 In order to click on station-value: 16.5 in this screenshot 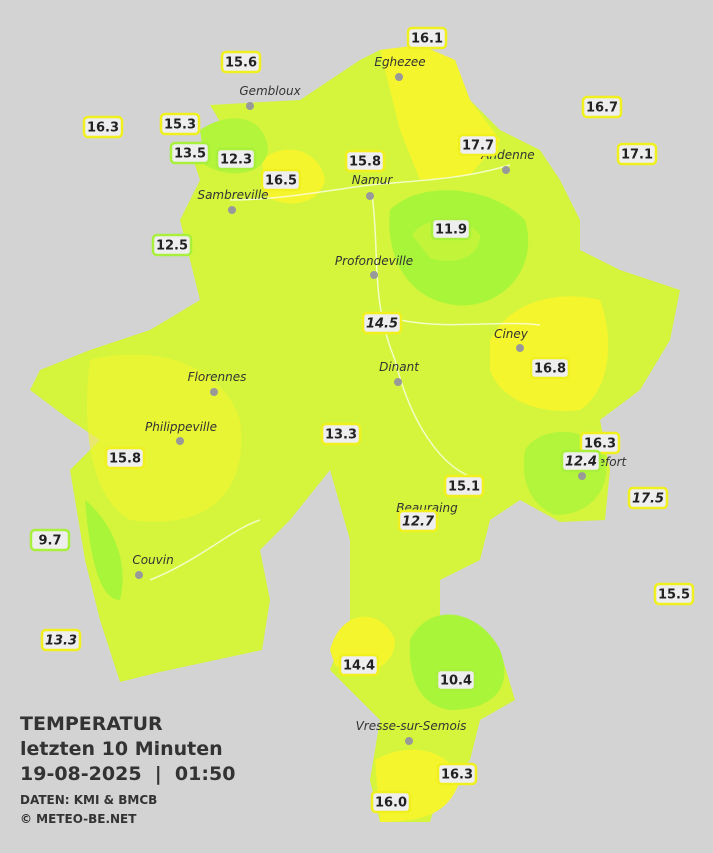, I will do `click(281, 181)`.